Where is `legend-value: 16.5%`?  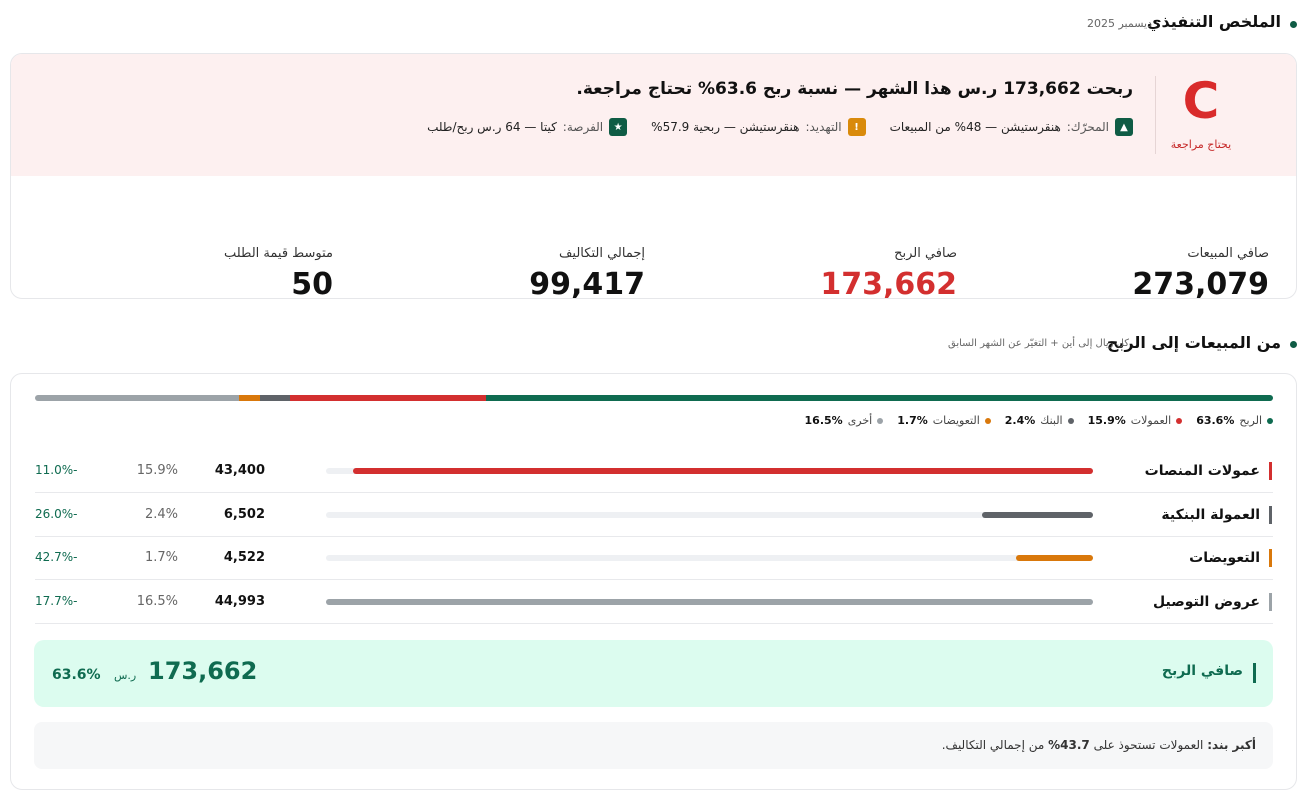 legend-value: 16.5% is located at coordinates (823, 420).